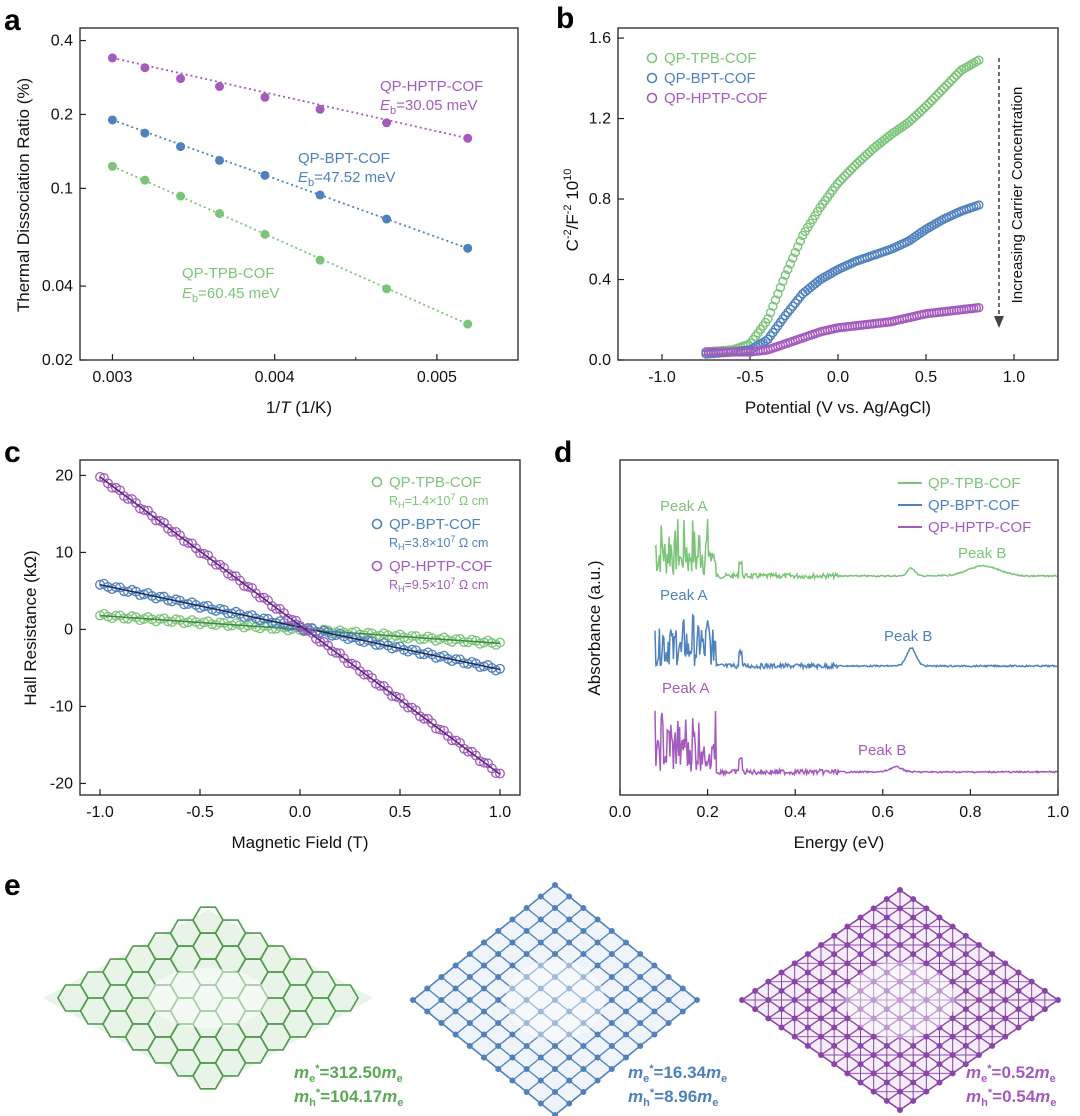 This screenshot has height=1116, width=1080. What do you see at coordinates (715, 98) in the screenshot?
I see `legend-hptp-b: QP-HPTP-COF` at bounding box center [715, 98].